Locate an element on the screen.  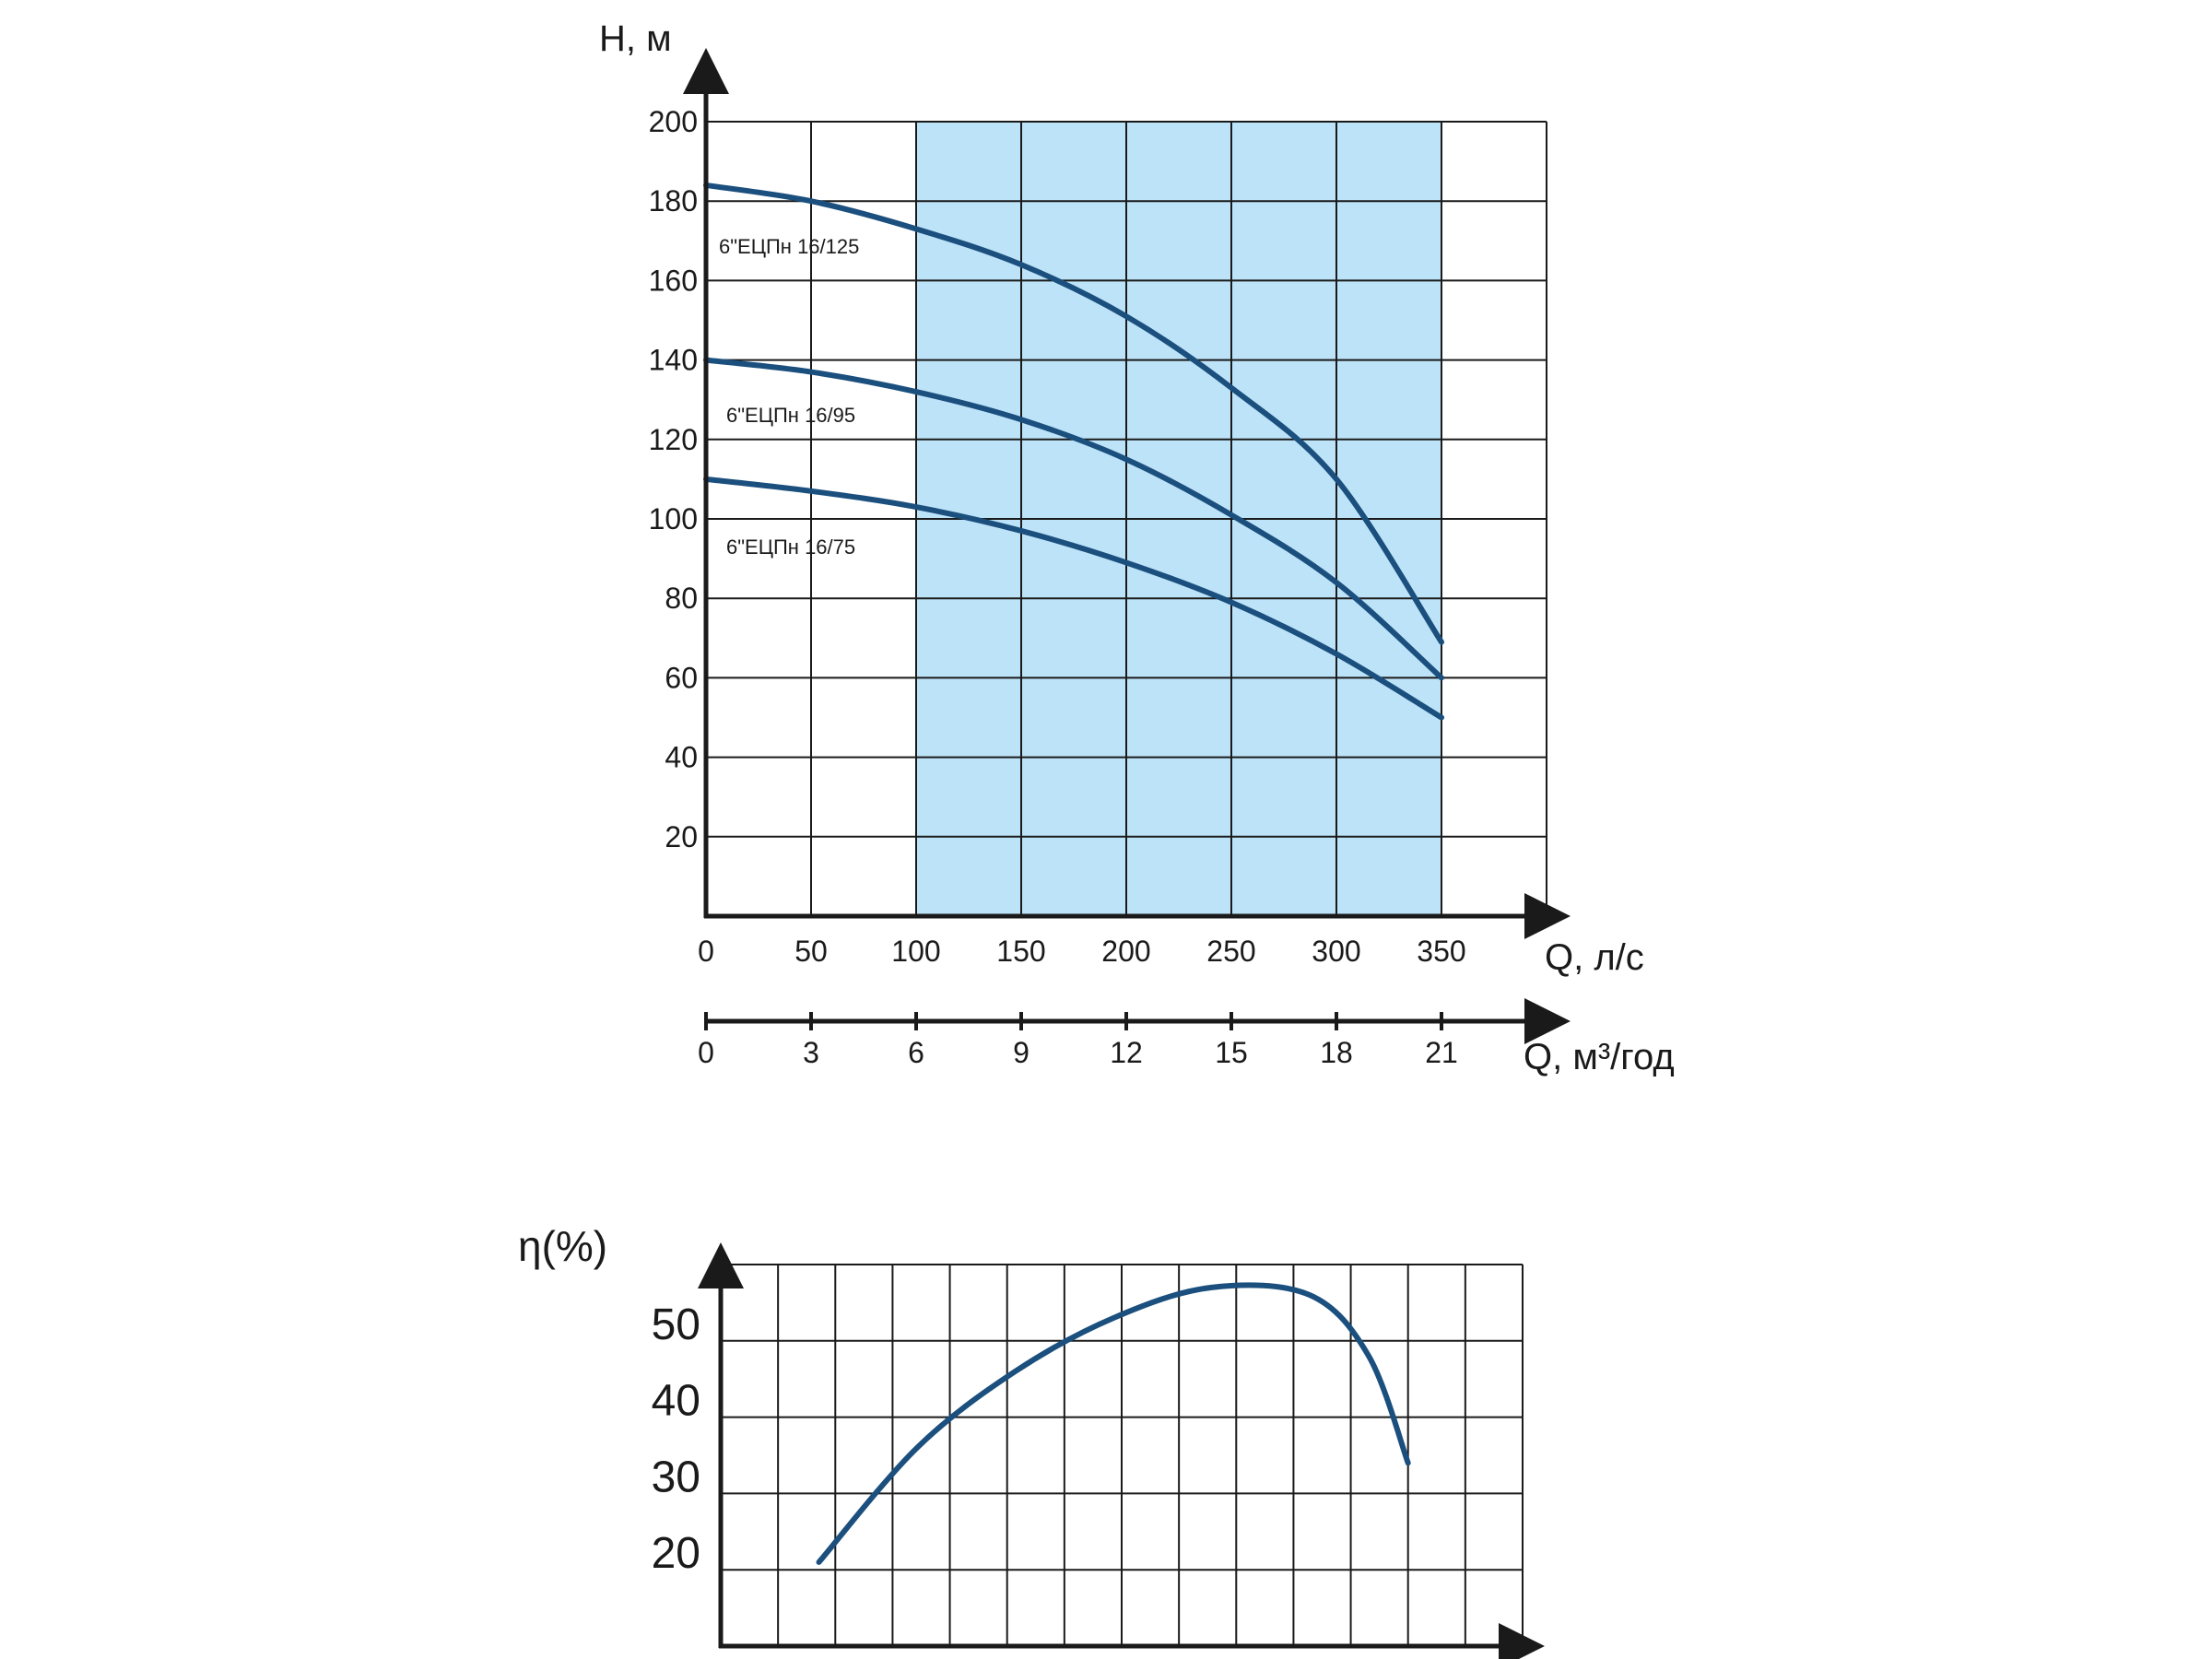
head-curves is located at coordinates (1073, 451).